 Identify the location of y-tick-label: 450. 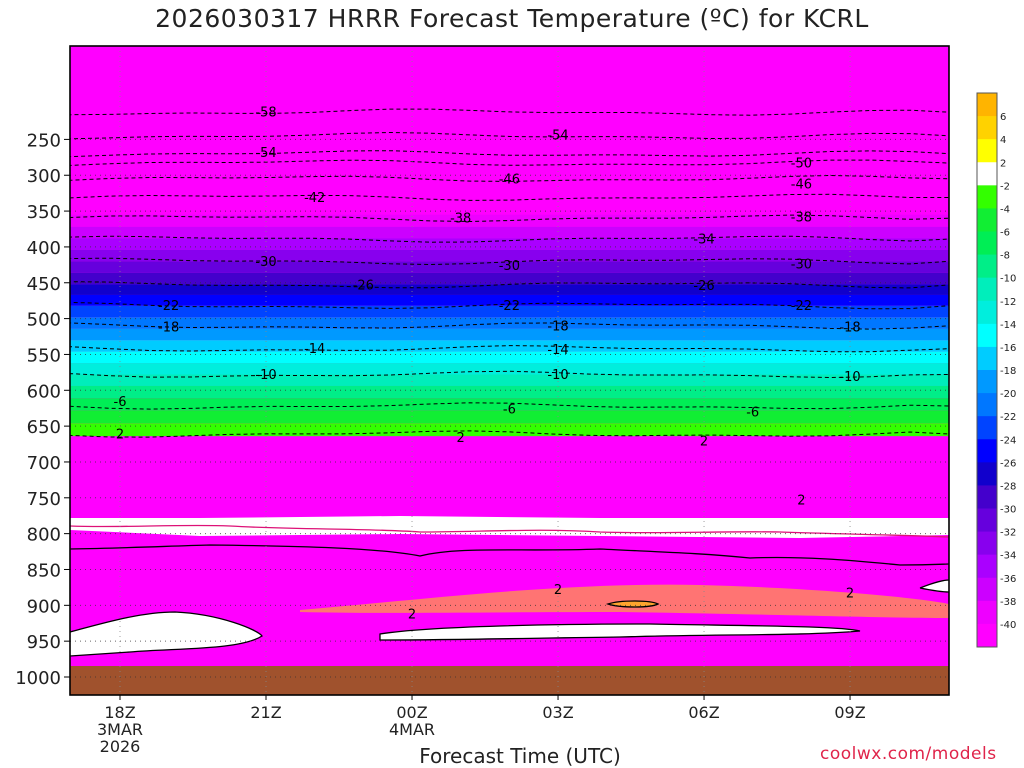
(44, 284).